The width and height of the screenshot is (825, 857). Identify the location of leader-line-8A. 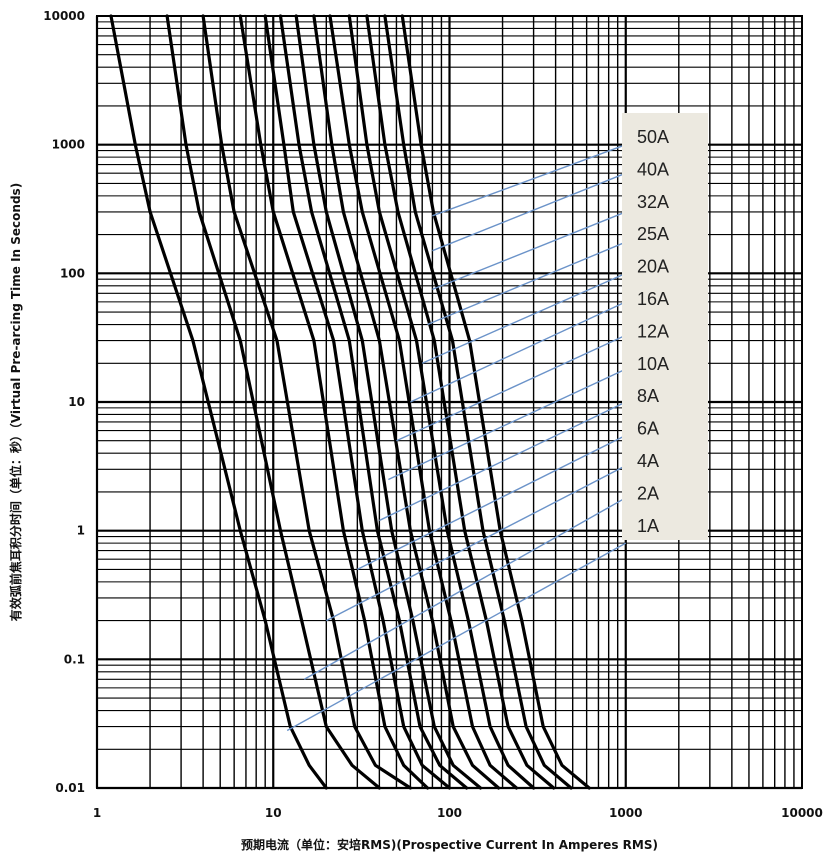
(503, 461).